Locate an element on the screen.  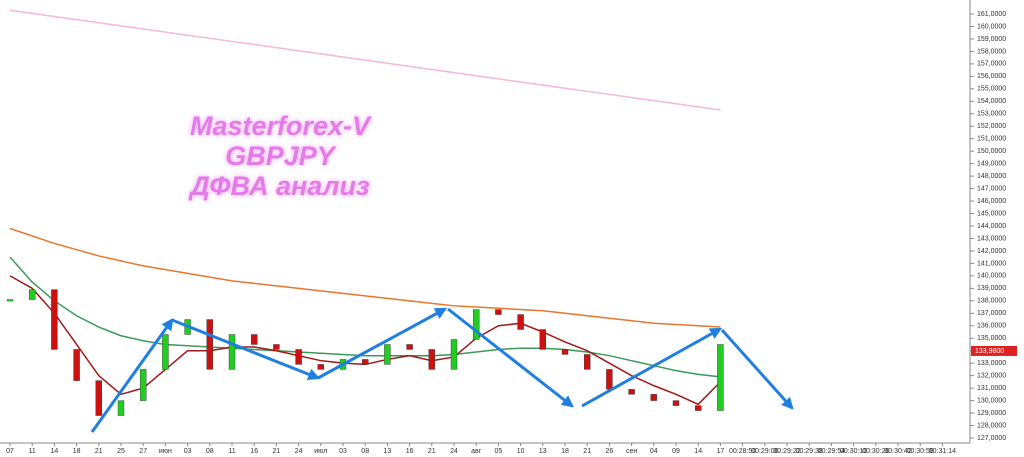
annotation-group: Masterforex-V GBPJPY ДФВА анализ is located at coordinates (280, 156).